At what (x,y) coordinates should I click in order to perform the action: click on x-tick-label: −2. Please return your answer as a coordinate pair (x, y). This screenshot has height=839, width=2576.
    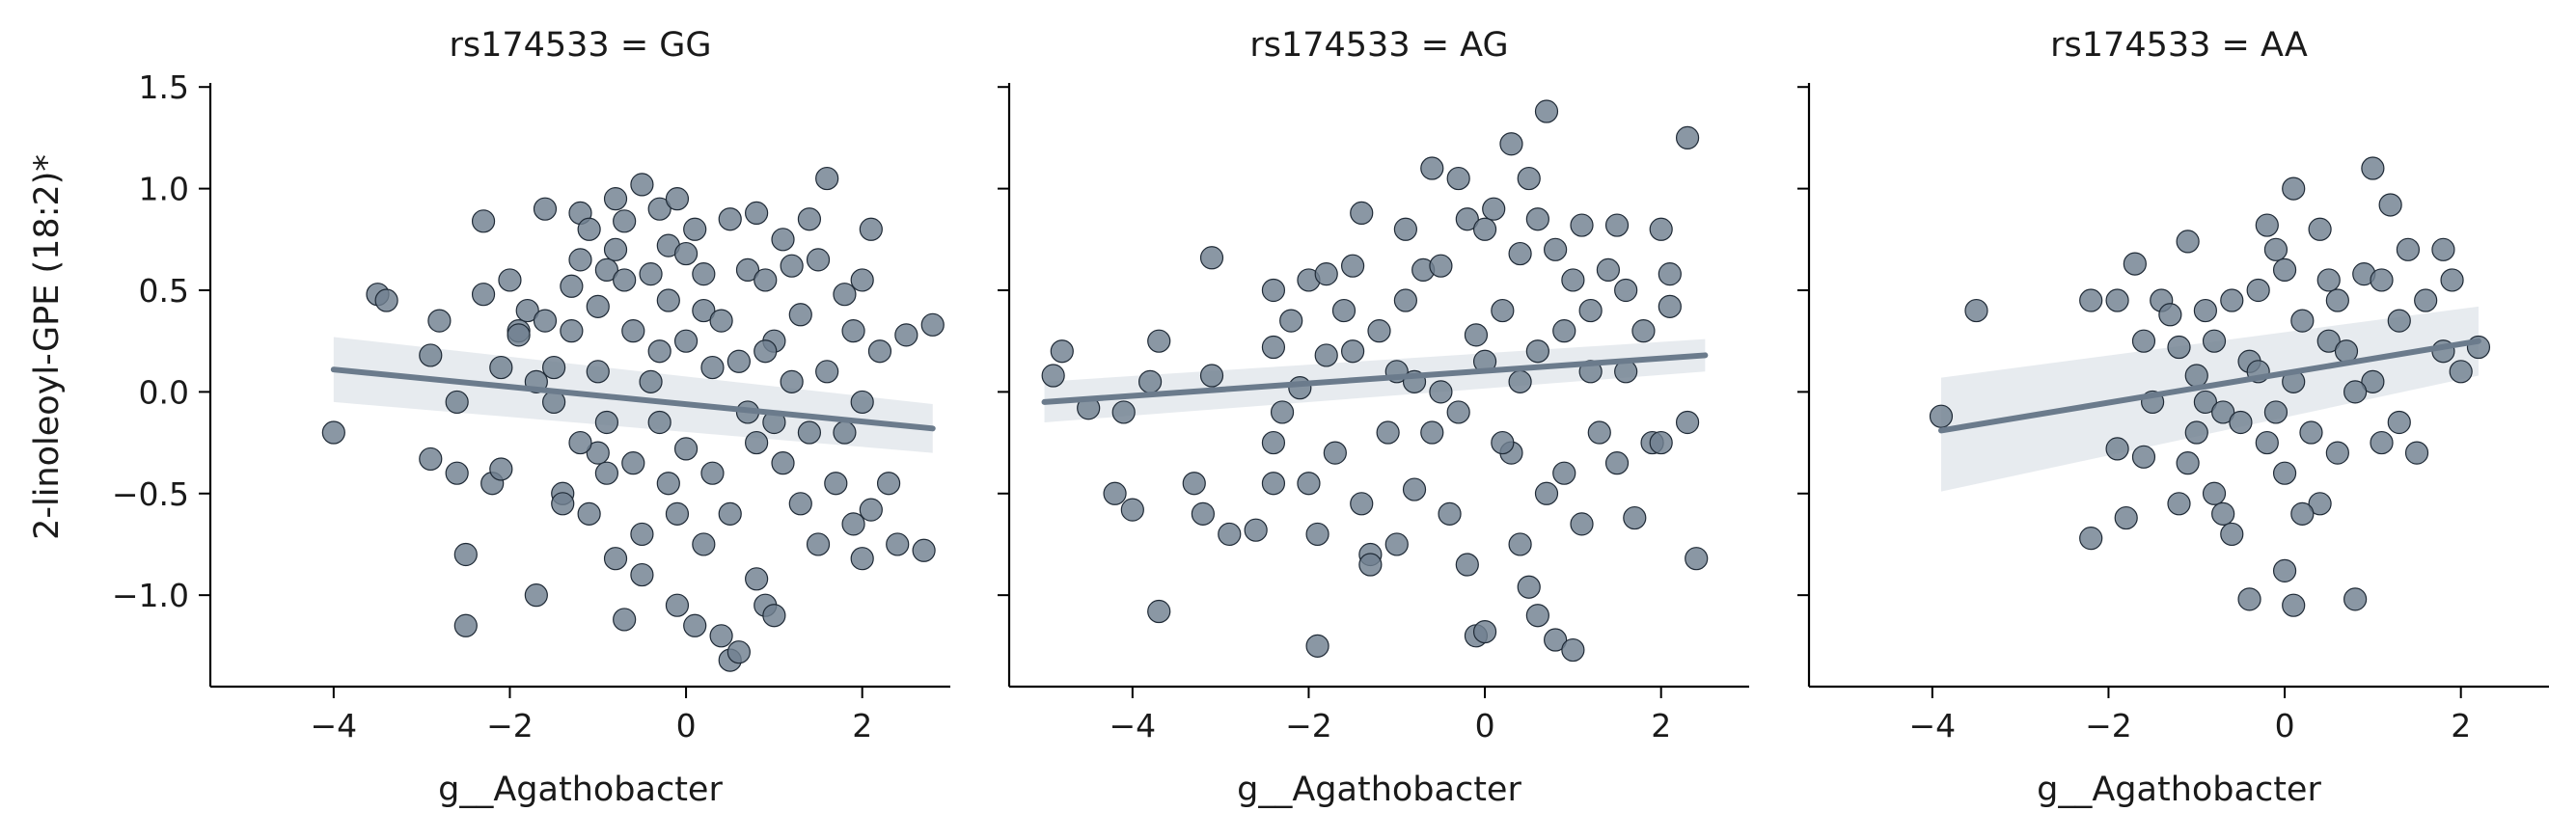
    Looking at the image, I should click on (2108, 725).